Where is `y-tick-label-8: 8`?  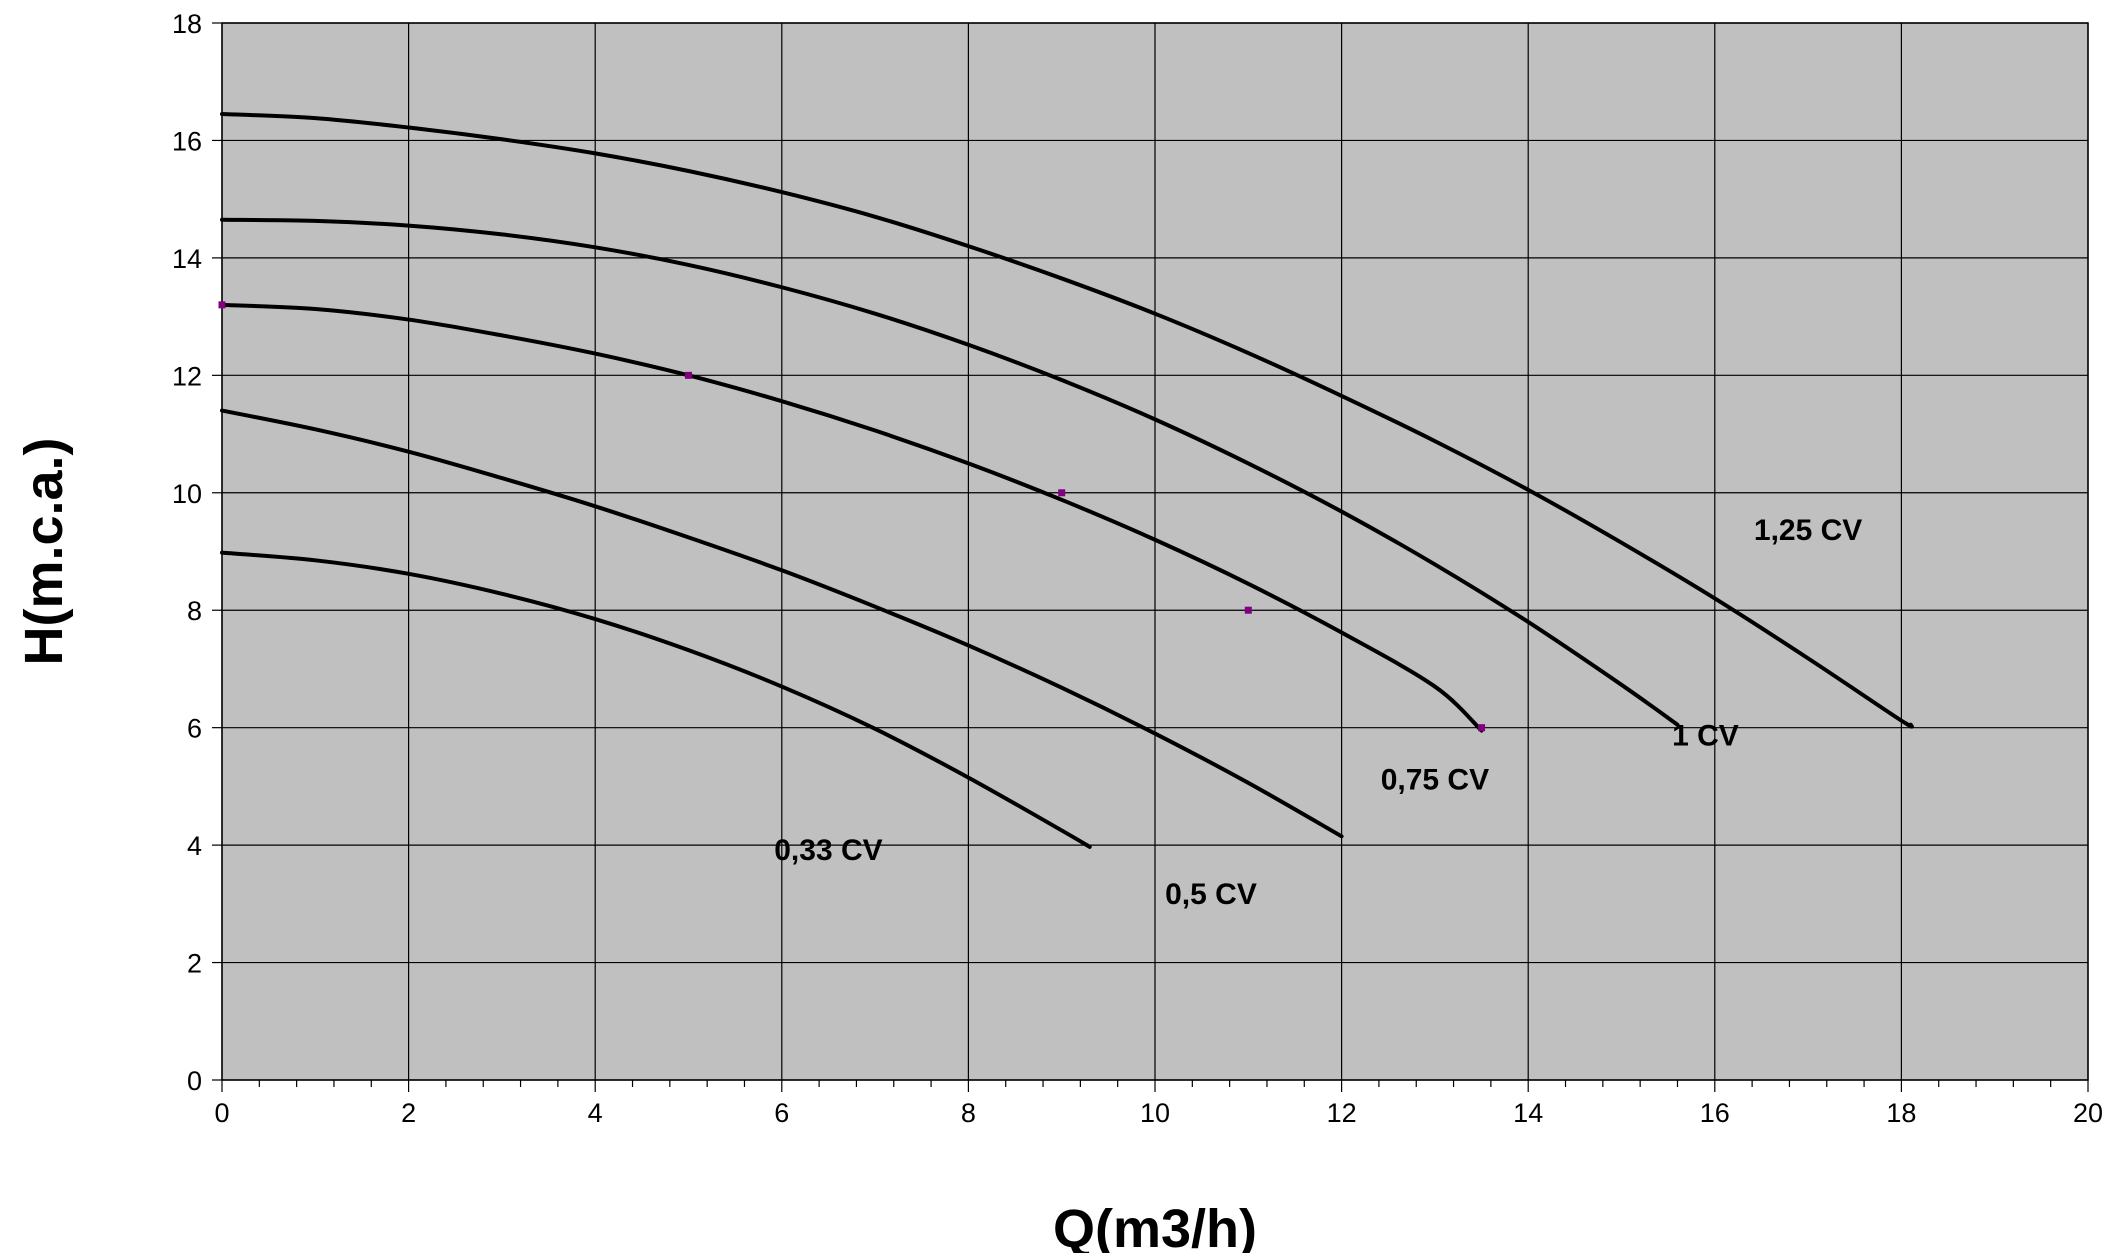 y-tick-label-8: 8 is located at coordinates (194, 611).